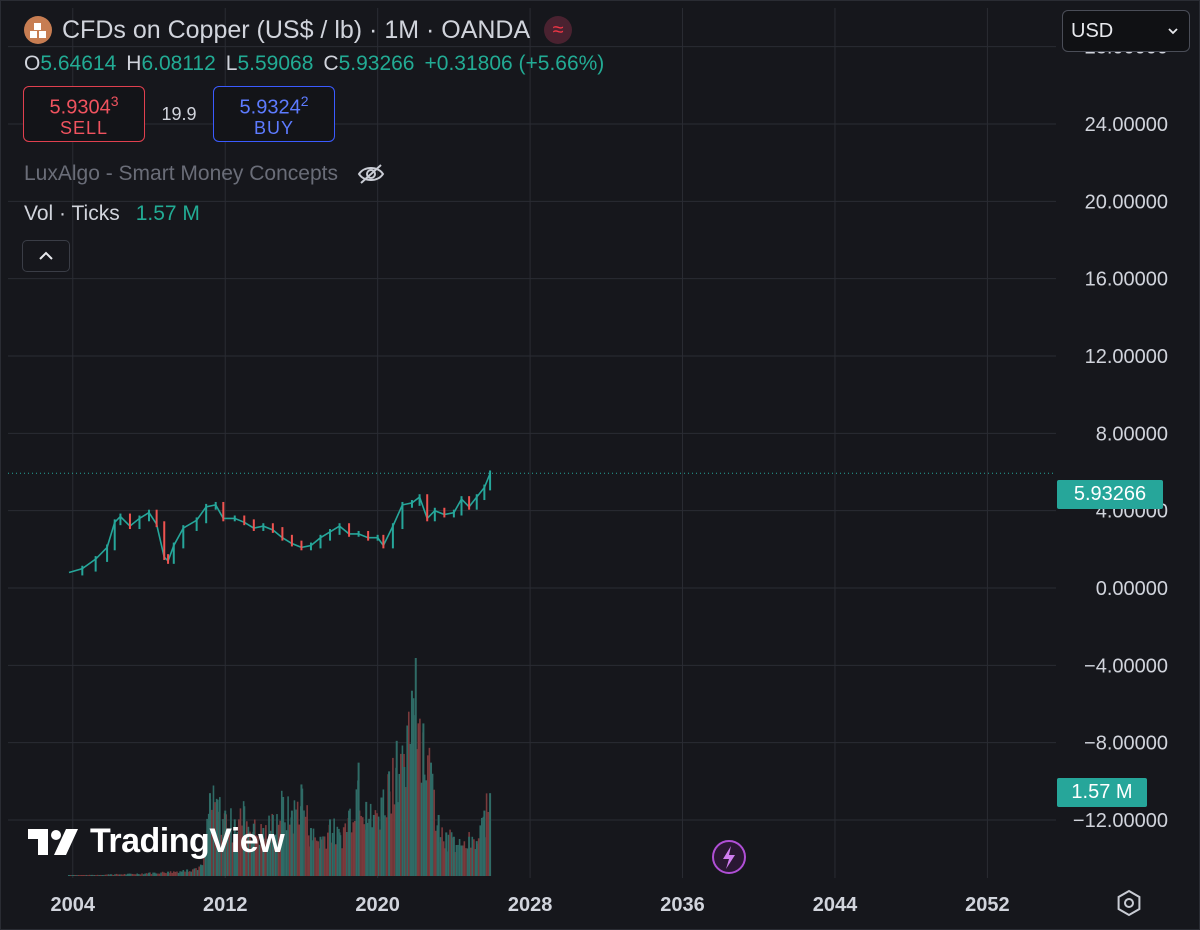  What do you see at coordinates (155, 841) in the screenshot?
I see `tradingview-logo: TradingView` at bounding box center [155, 841].